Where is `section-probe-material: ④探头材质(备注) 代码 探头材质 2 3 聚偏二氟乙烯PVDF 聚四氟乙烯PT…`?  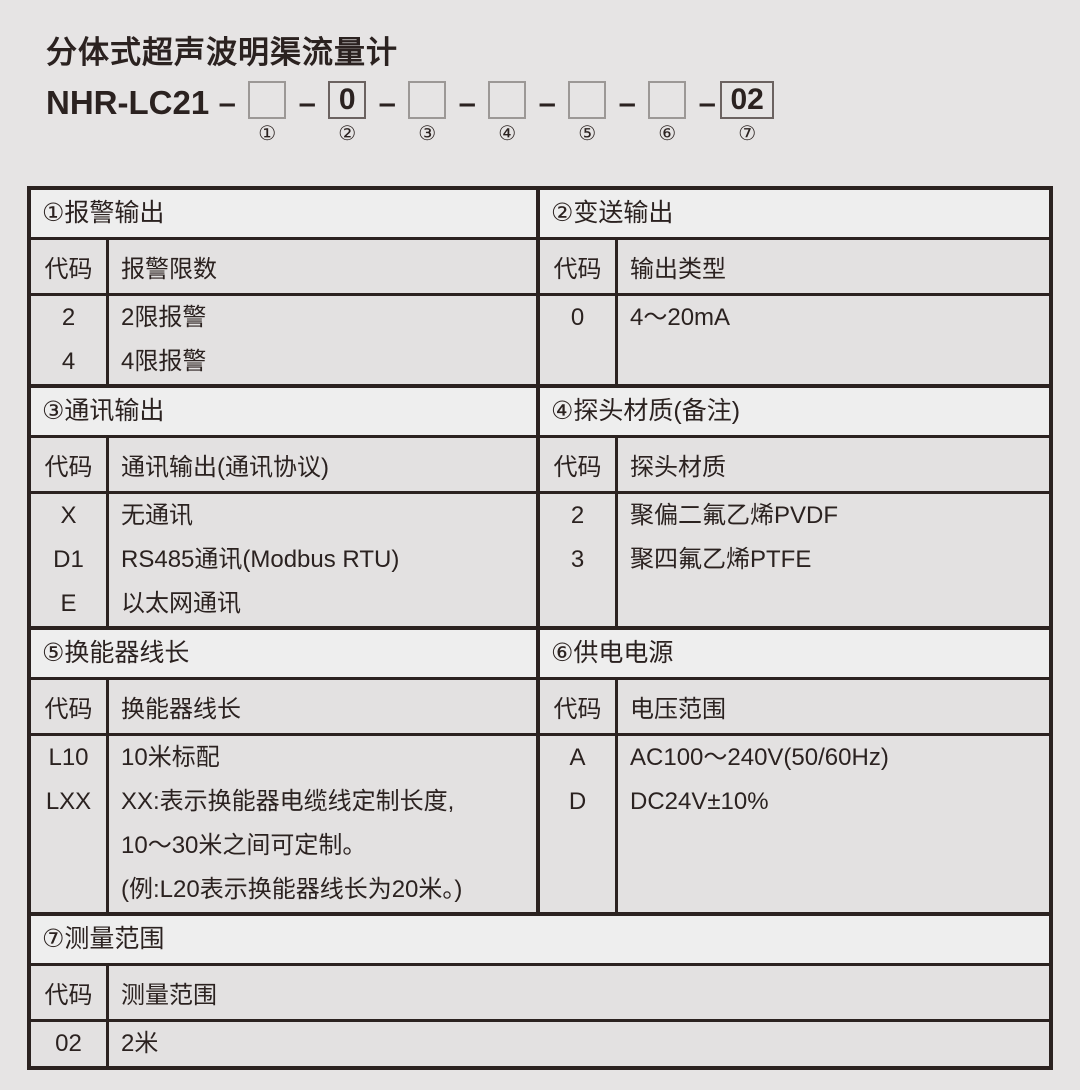
section-probe-material: ④探头材质(备注) 代码 探头材质 2 3 聚偏二氟乙烯PVDF 聚四氟乙烯PT… is located at coordinates (794, 507).